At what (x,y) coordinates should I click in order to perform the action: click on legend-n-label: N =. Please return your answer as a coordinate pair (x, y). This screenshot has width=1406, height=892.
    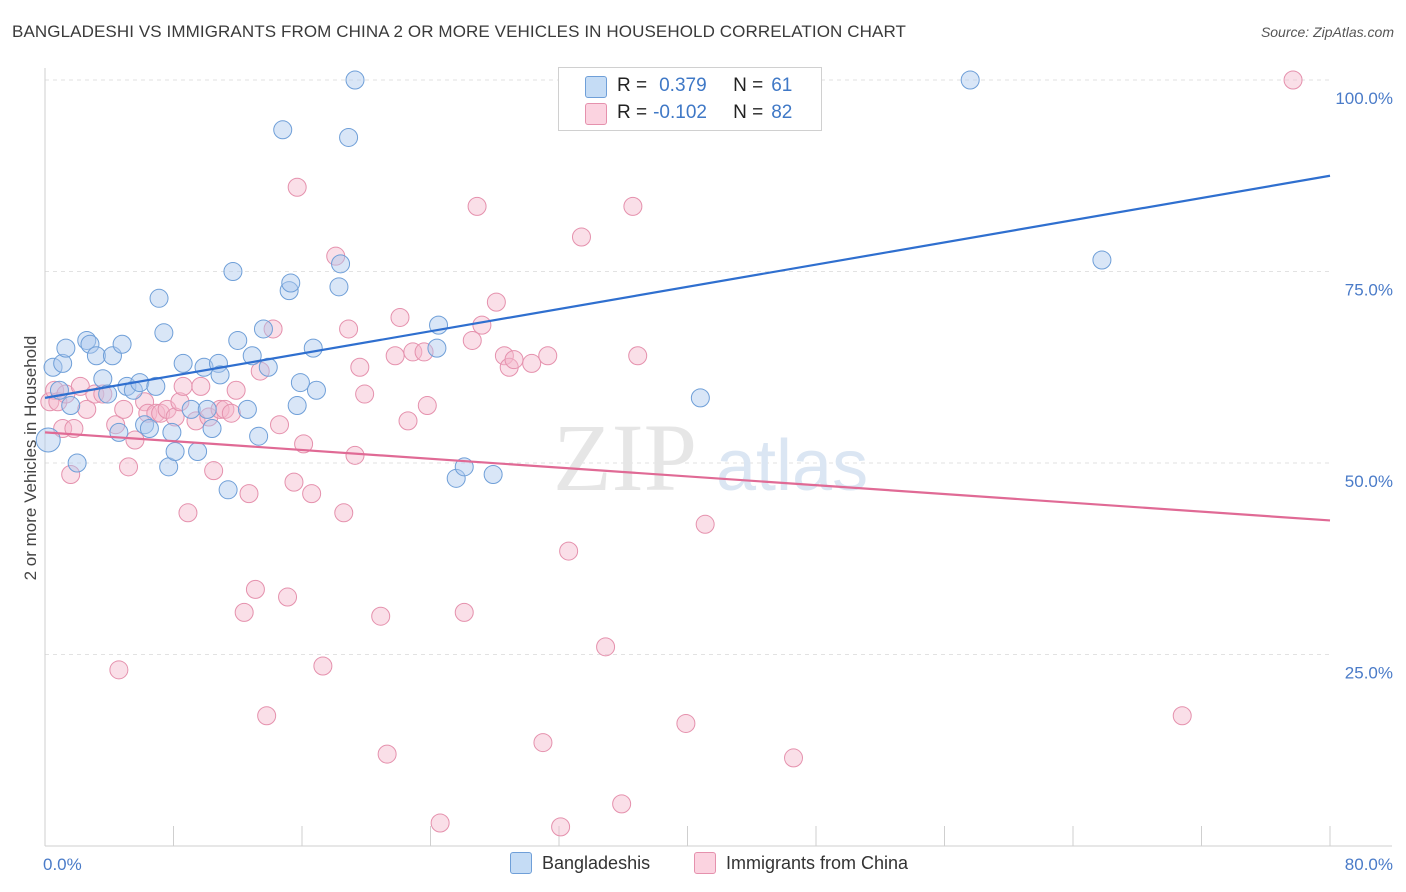
    Looking at the image, I should click on (748, 85).